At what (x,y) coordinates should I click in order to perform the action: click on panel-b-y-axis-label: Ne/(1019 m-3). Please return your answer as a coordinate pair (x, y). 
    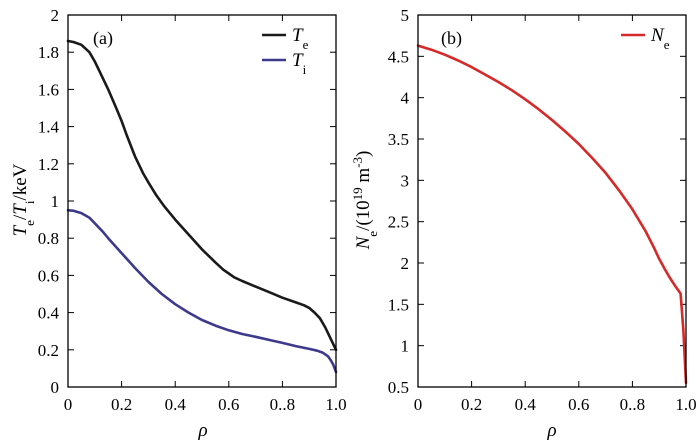
    Looking at the image, I should click on (365, 201).